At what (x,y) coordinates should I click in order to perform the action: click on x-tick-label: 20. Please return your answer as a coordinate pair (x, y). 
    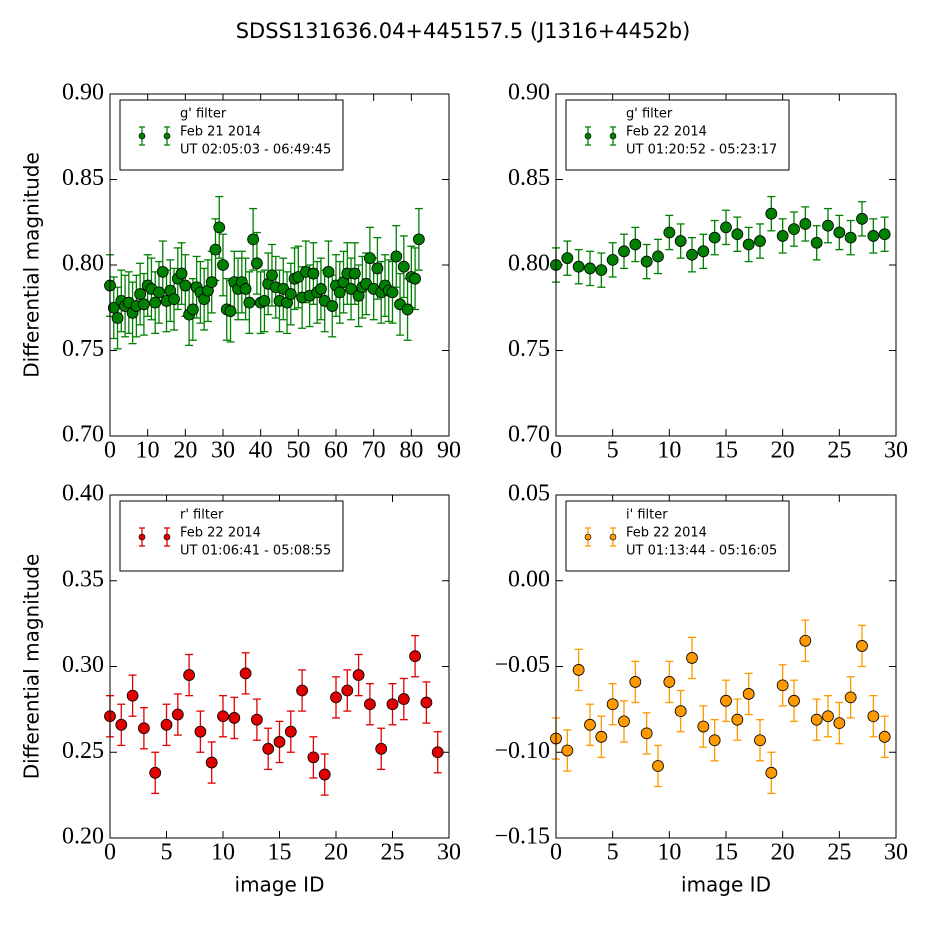
    Looking at the image, I should click on (336, 853).